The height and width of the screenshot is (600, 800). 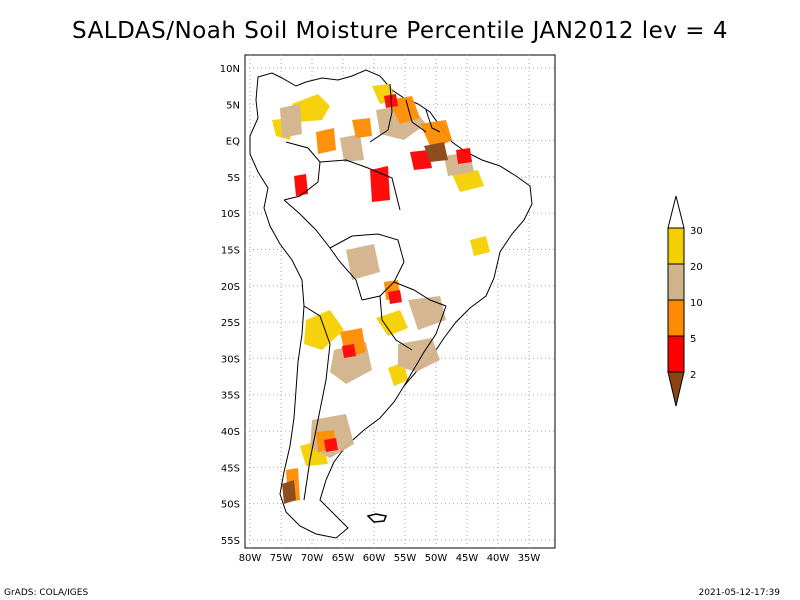 What do you see at coordinates (696, 231) in the screenshot?
I see `legend-label-30: 30` at bounding box center [696, 231].